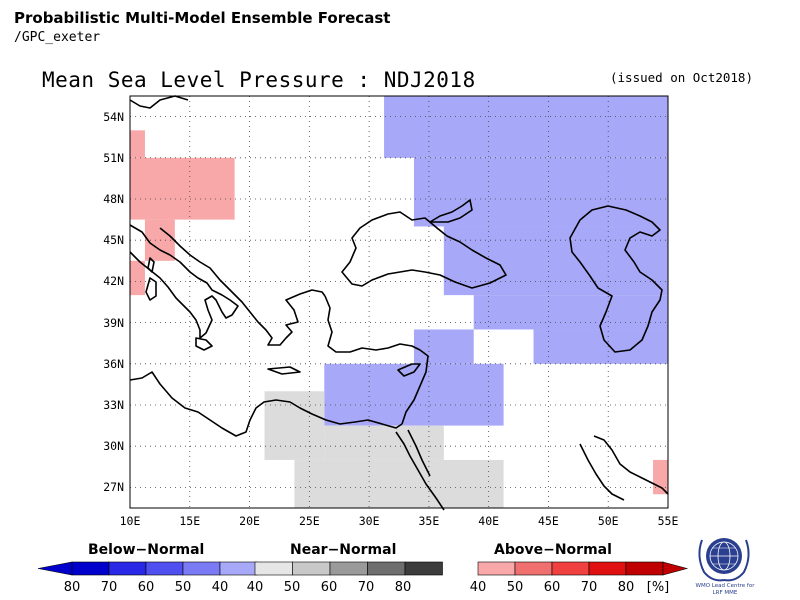 This screenshot has height=600, width=800. What do you see at coordinates (725, 593) in the screenshot?
I see `logo-caption-line2: LRF MME` at bounding box center [725, 593].